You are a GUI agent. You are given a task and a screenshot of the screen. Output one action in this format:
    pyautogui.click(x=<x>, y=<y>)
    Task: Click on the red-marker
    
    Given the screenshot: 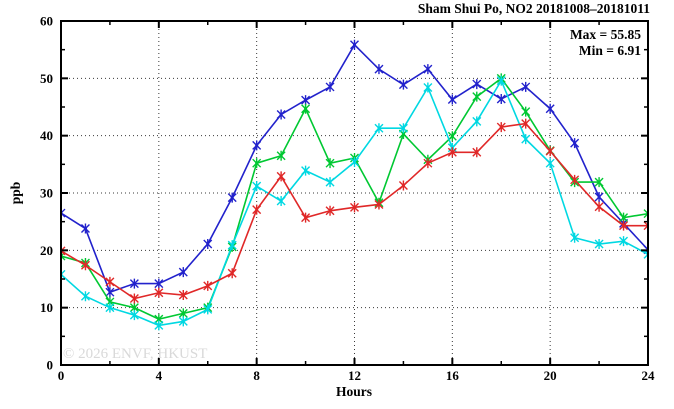 What is the action you would take?
    pyautogui.click(x=63, y=250)
    